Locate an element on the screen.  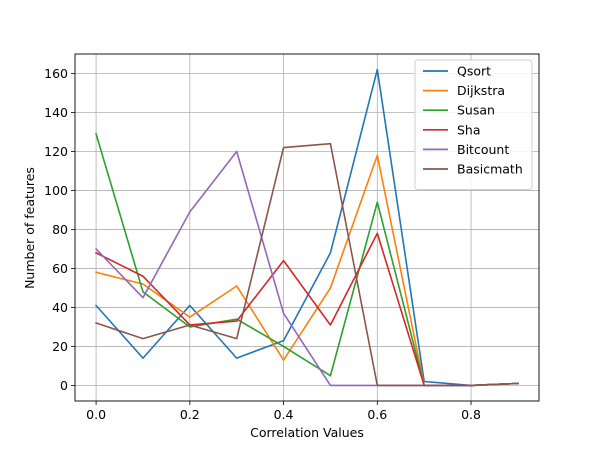
x-tick-label: 0.8 is located at coordinates (471, 414).